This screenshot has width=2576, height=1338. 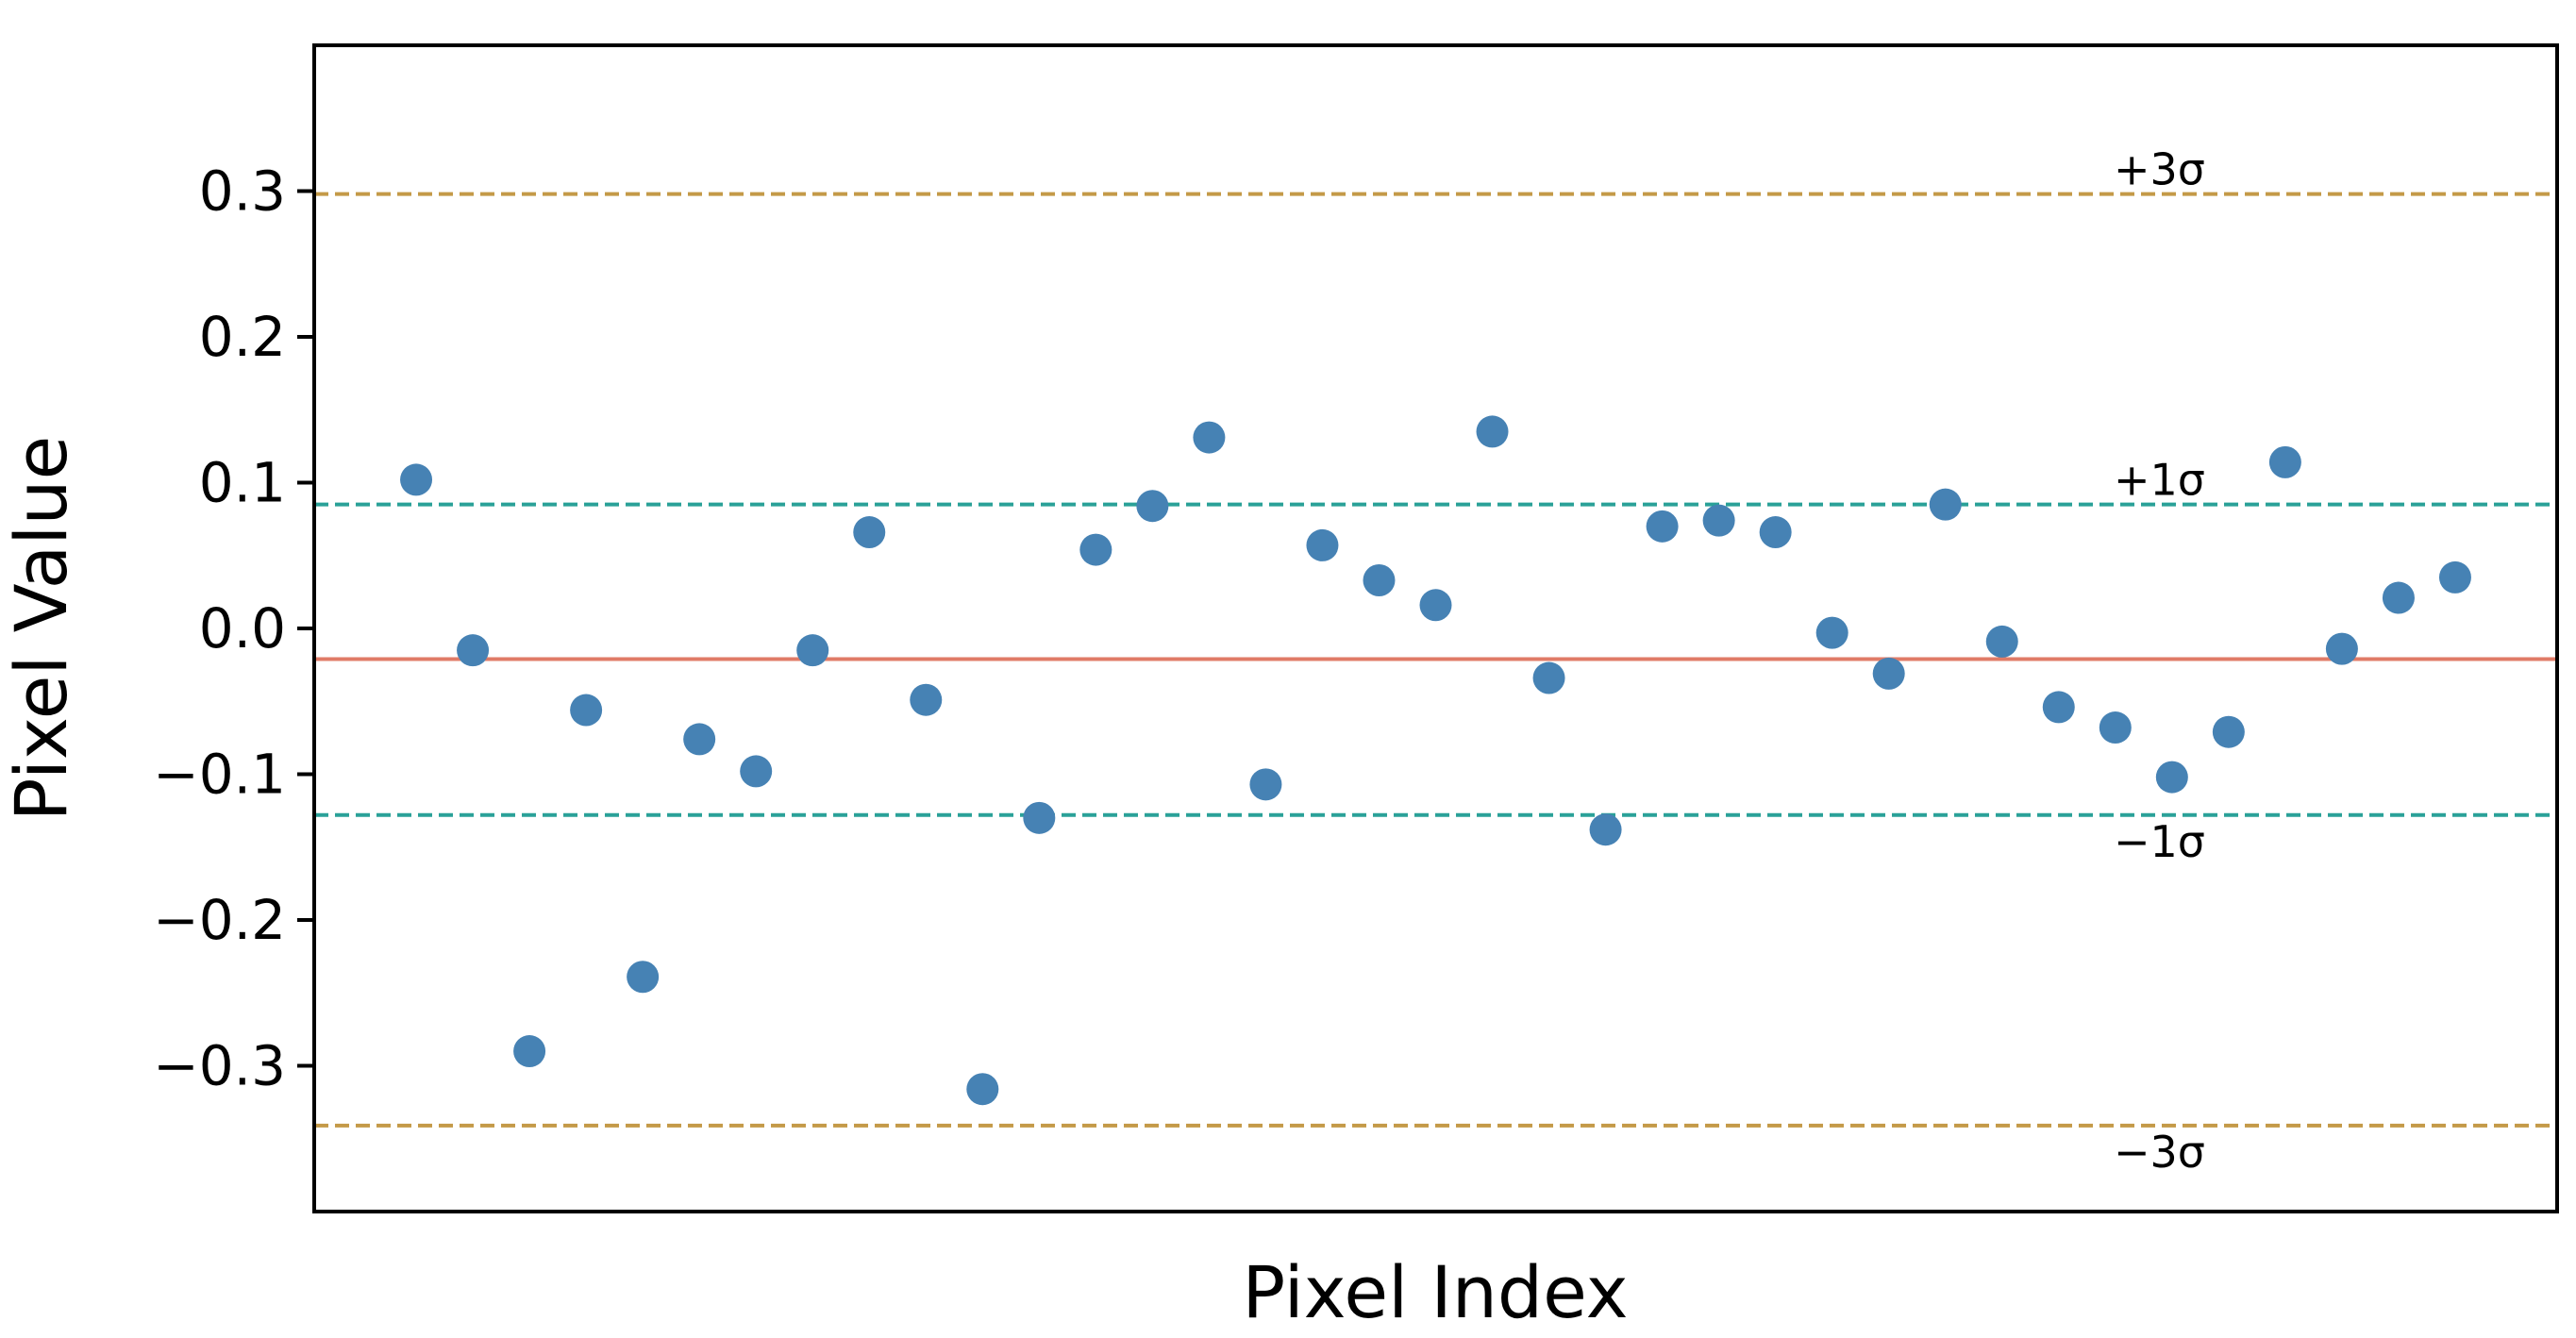 What do you see at coordinates (219, 775) in the screenshot?
I see `y-tick-label: −0.1` at bounding box center [219, 775].